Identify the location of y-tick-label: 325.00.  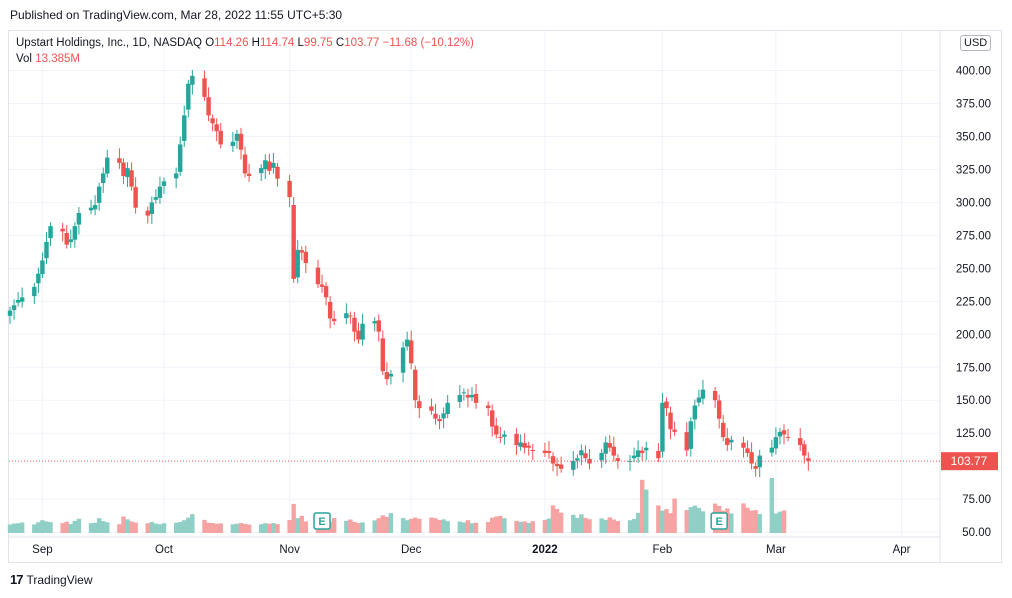
(973, 170).